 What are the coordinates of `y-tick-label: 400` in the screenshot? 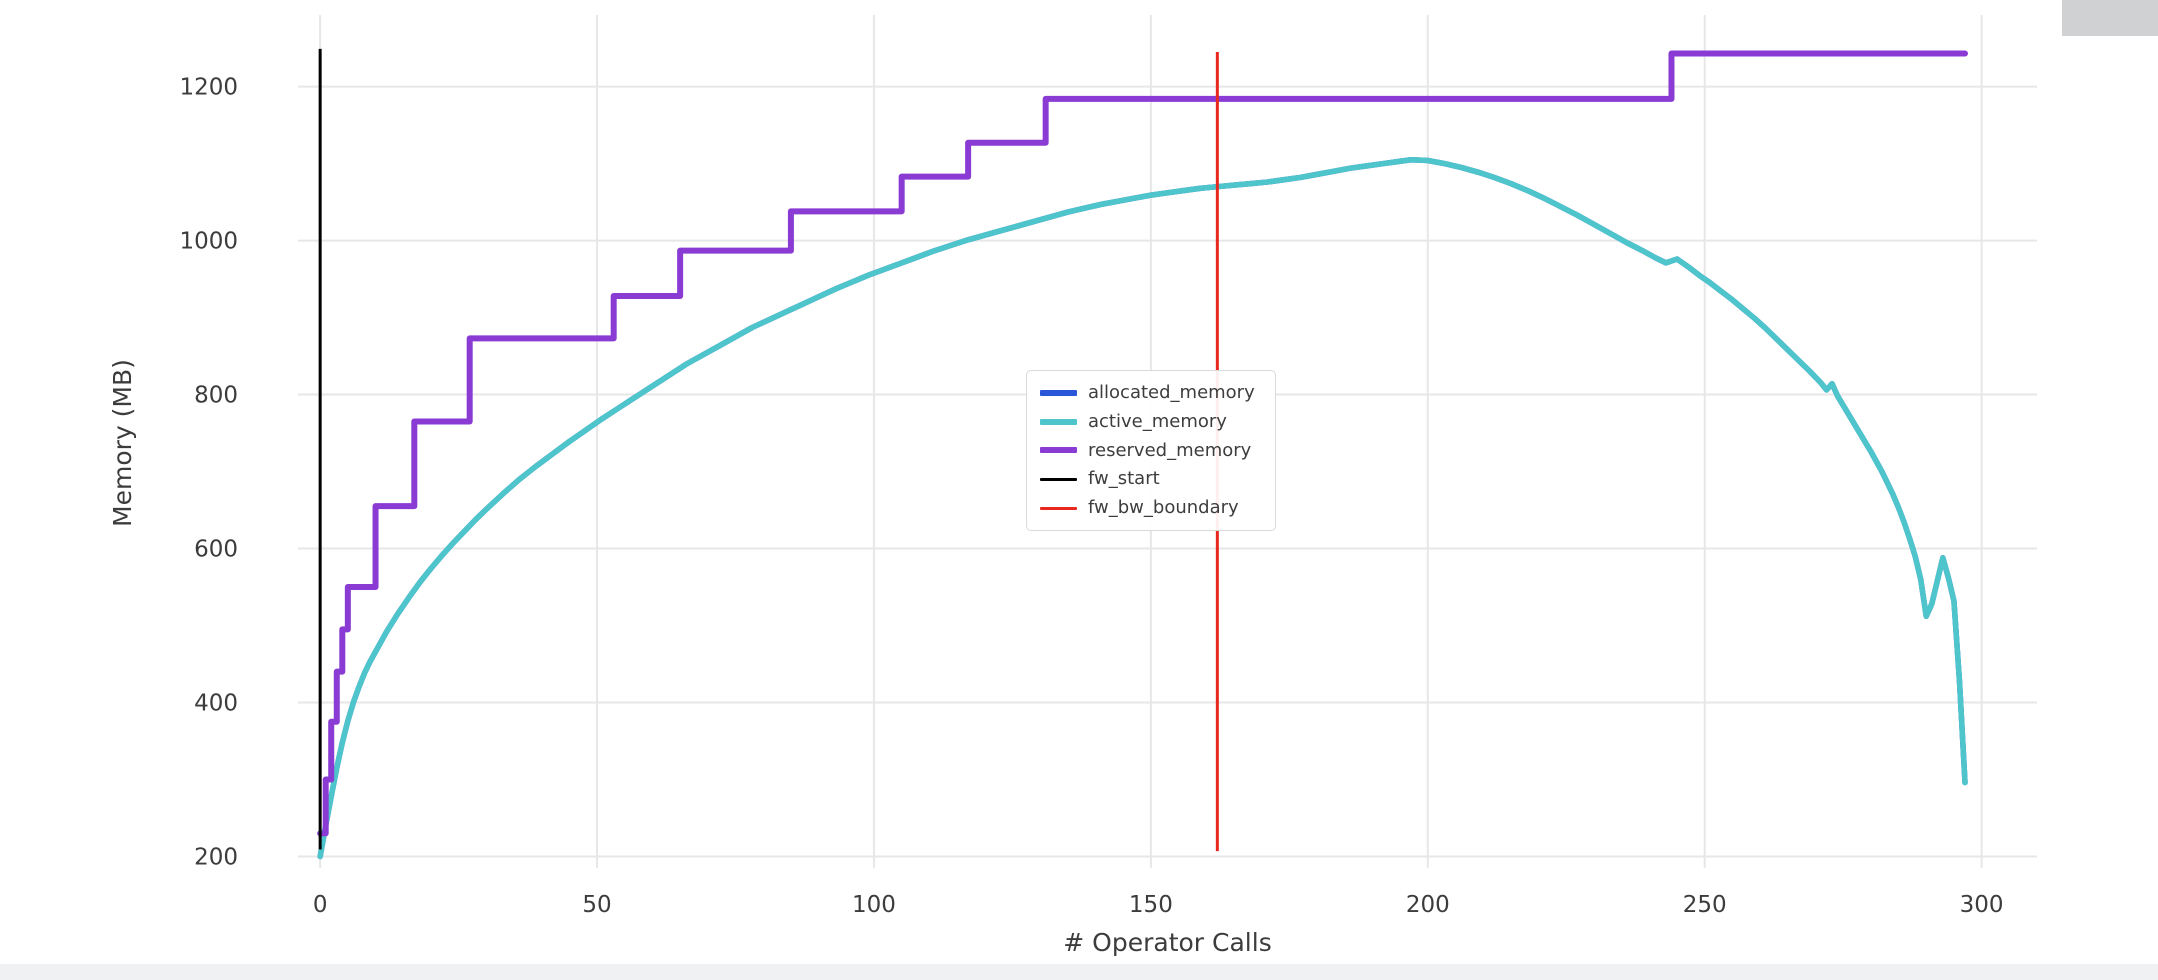 It's located at (216, 703).